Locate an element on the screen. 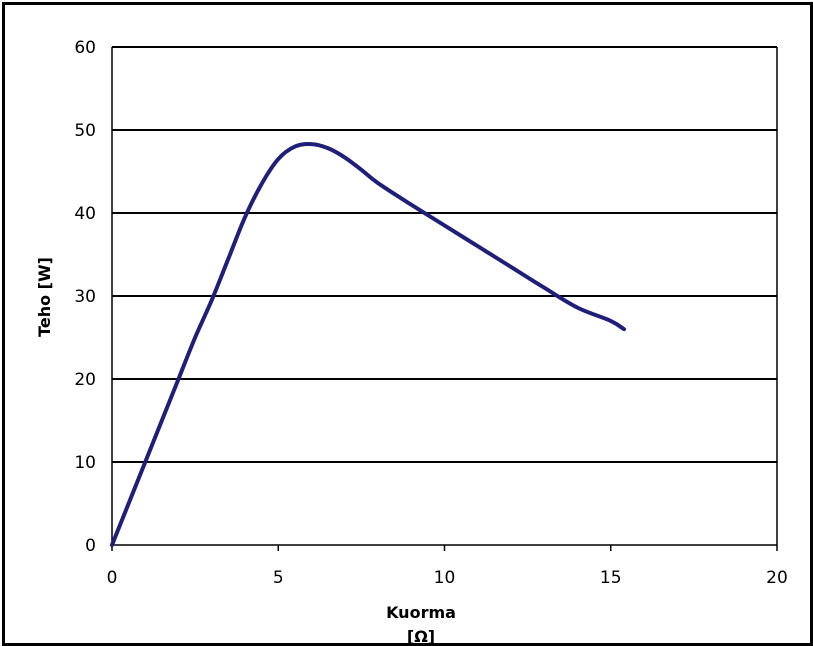 The image size is (813, 646). x-tick-labels: 0 5 10 15 20 is located at coordinates (447, 566).